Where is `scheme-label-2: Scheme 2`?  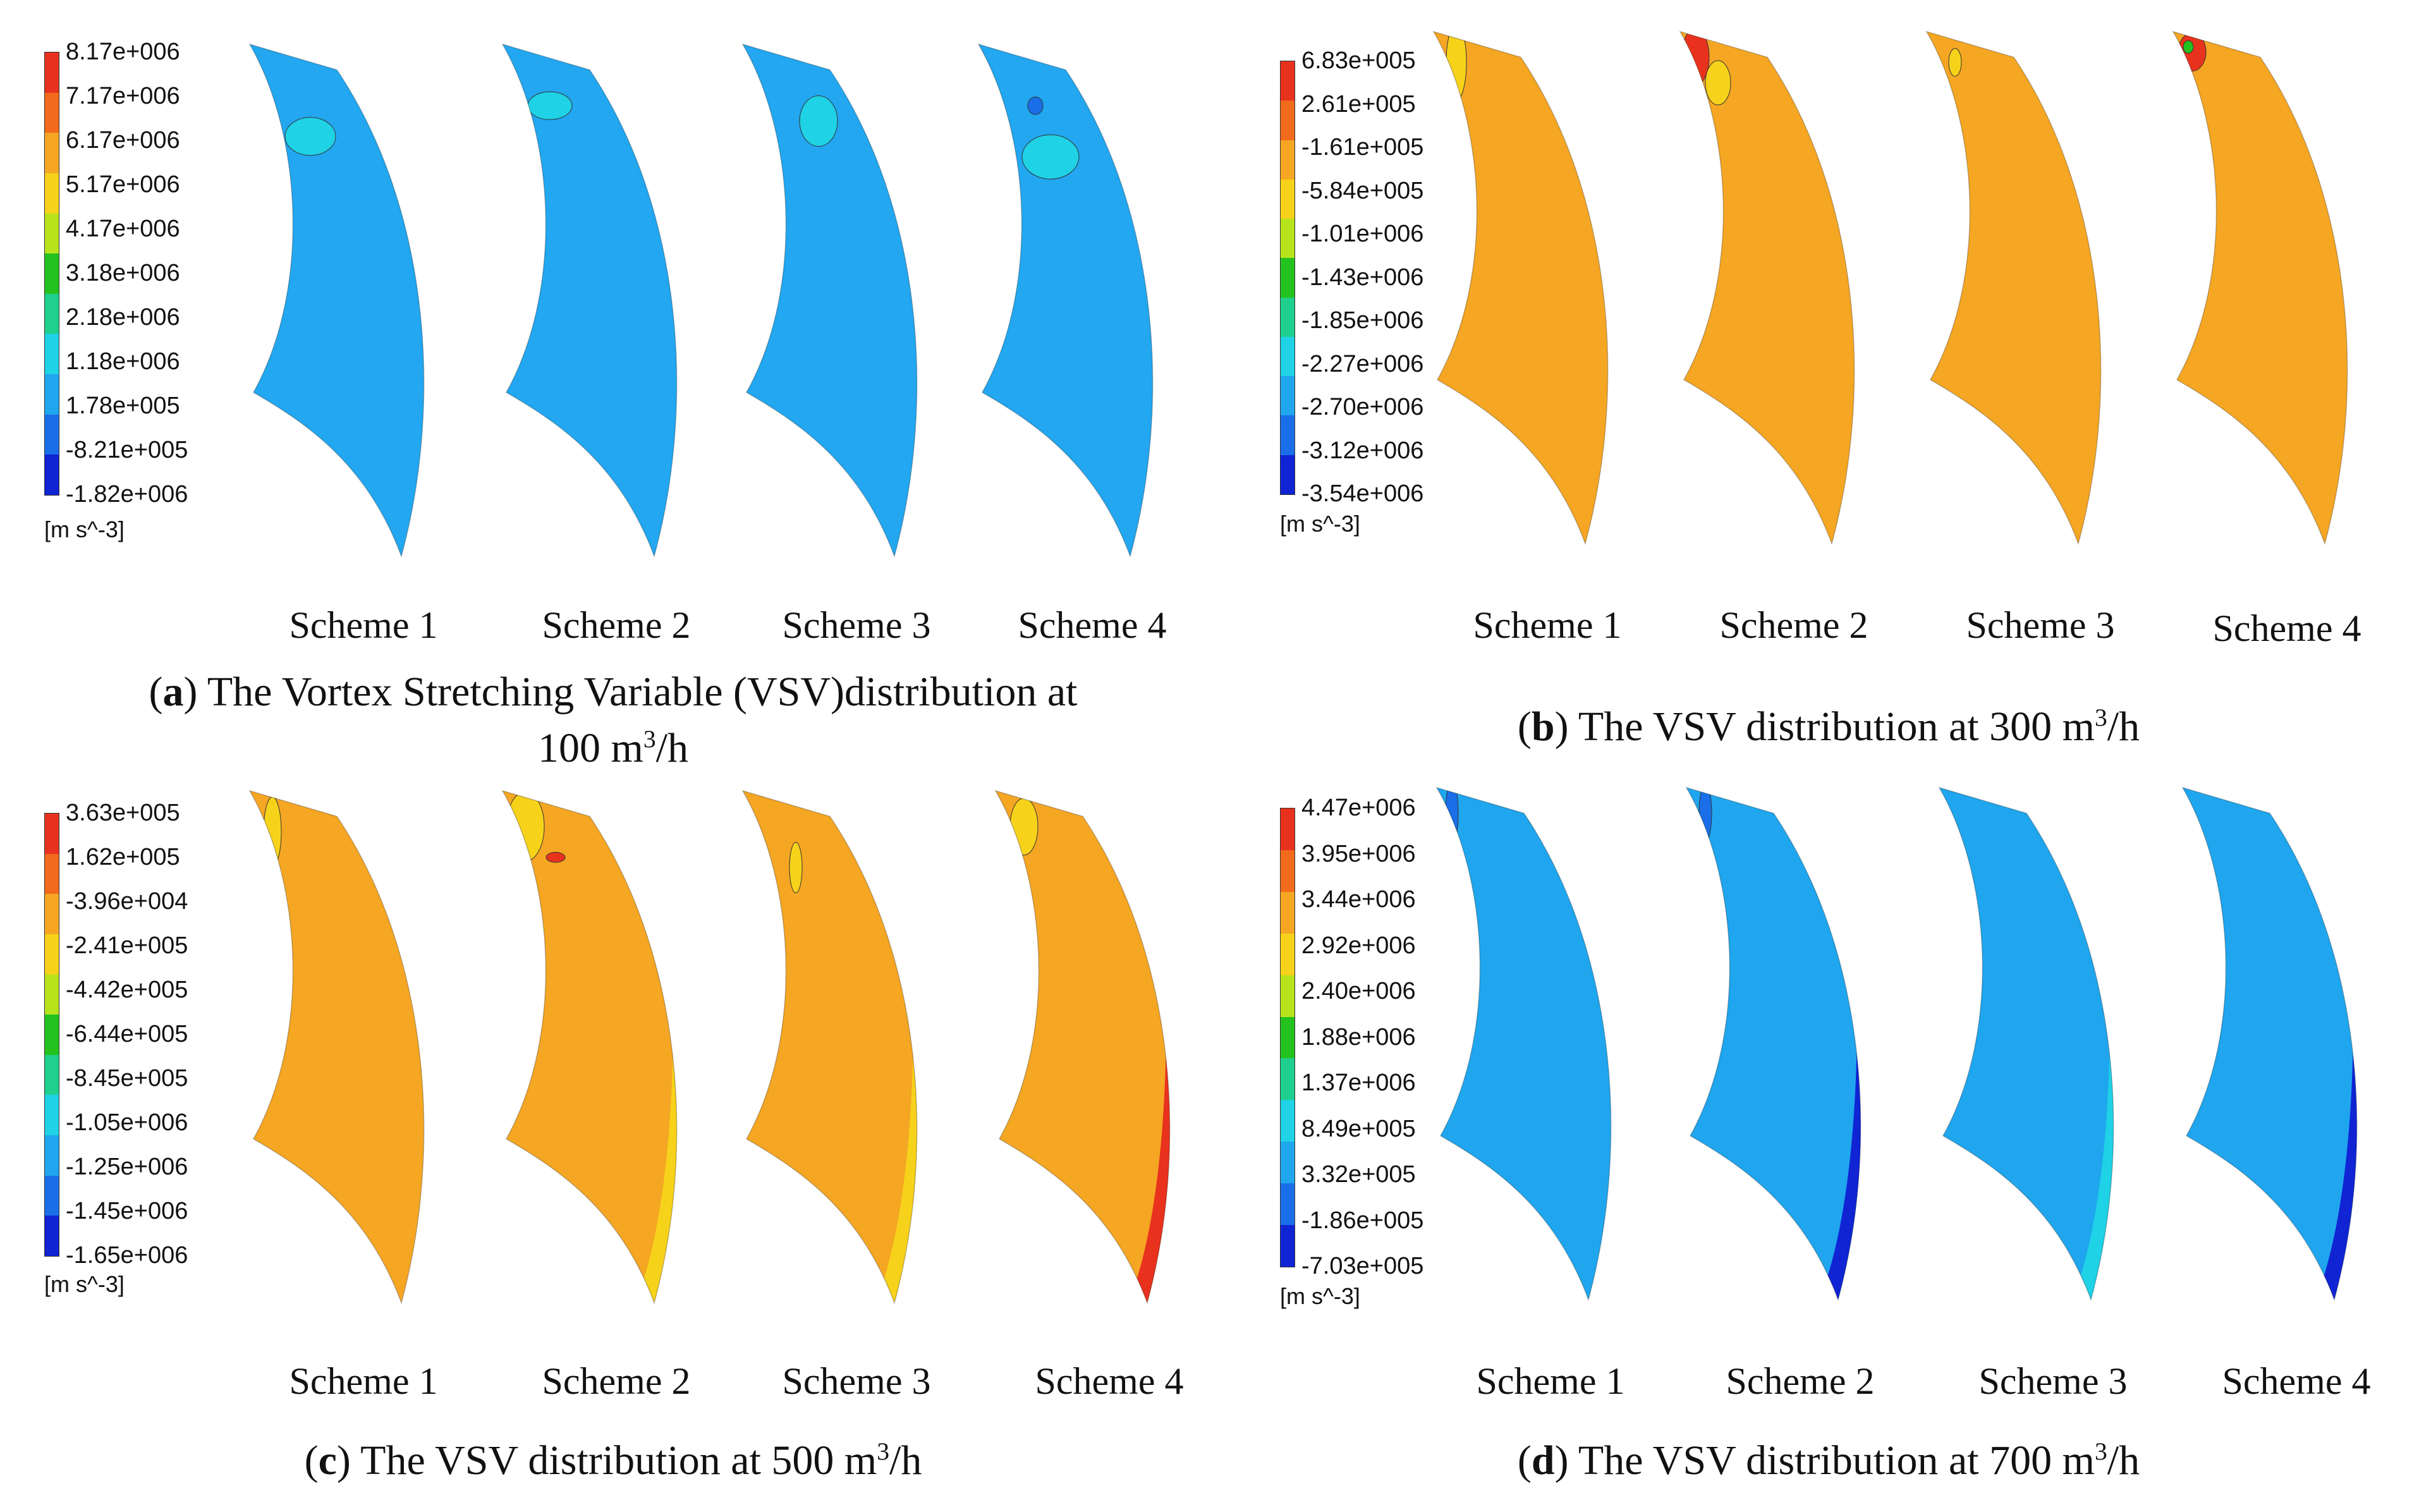
scheme-label-2: Scheme 2 is located at coordinates (616, 625).